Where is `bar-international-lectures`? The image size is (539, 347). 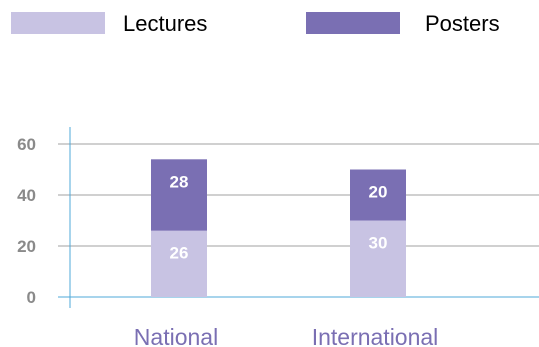
bar-international-lectures is located at coordinates (378, 258).